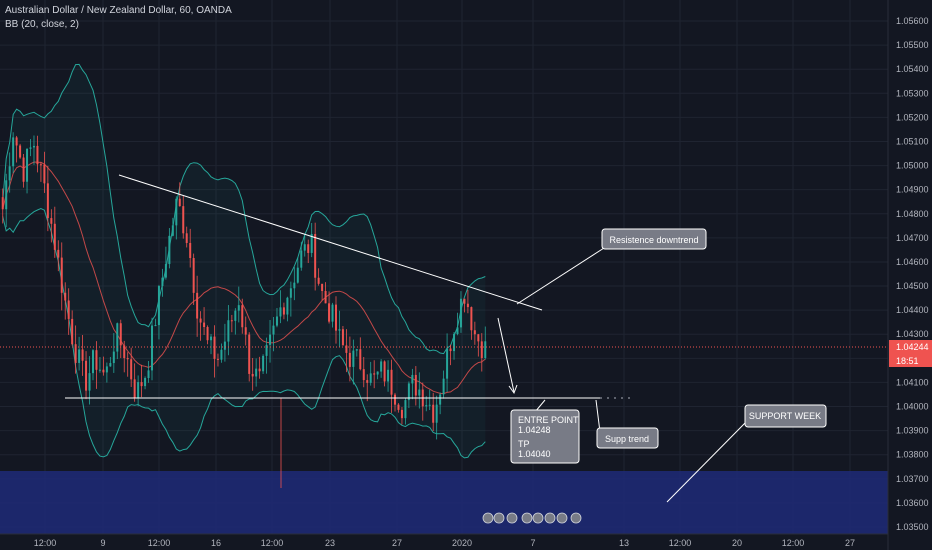 The width and height of the screenshot is (932, 550). I want to click on event-markers, so click(532, 518).